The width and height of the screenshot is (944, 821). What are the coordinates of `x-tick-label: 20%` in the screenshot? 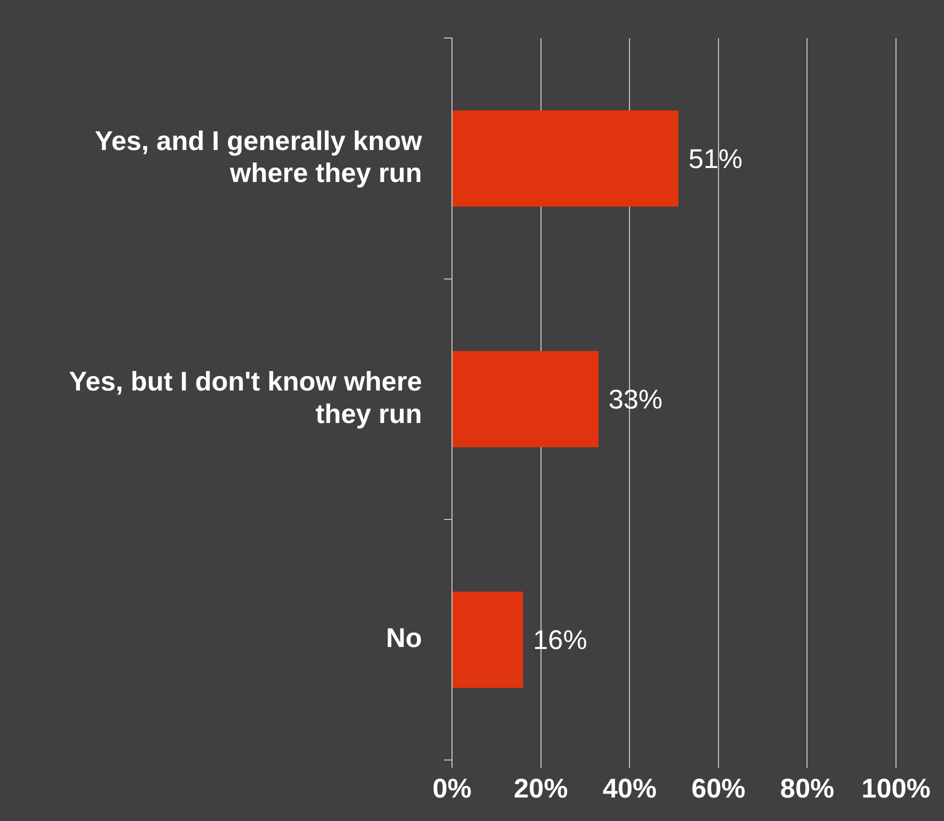 It's located at (541, 789).